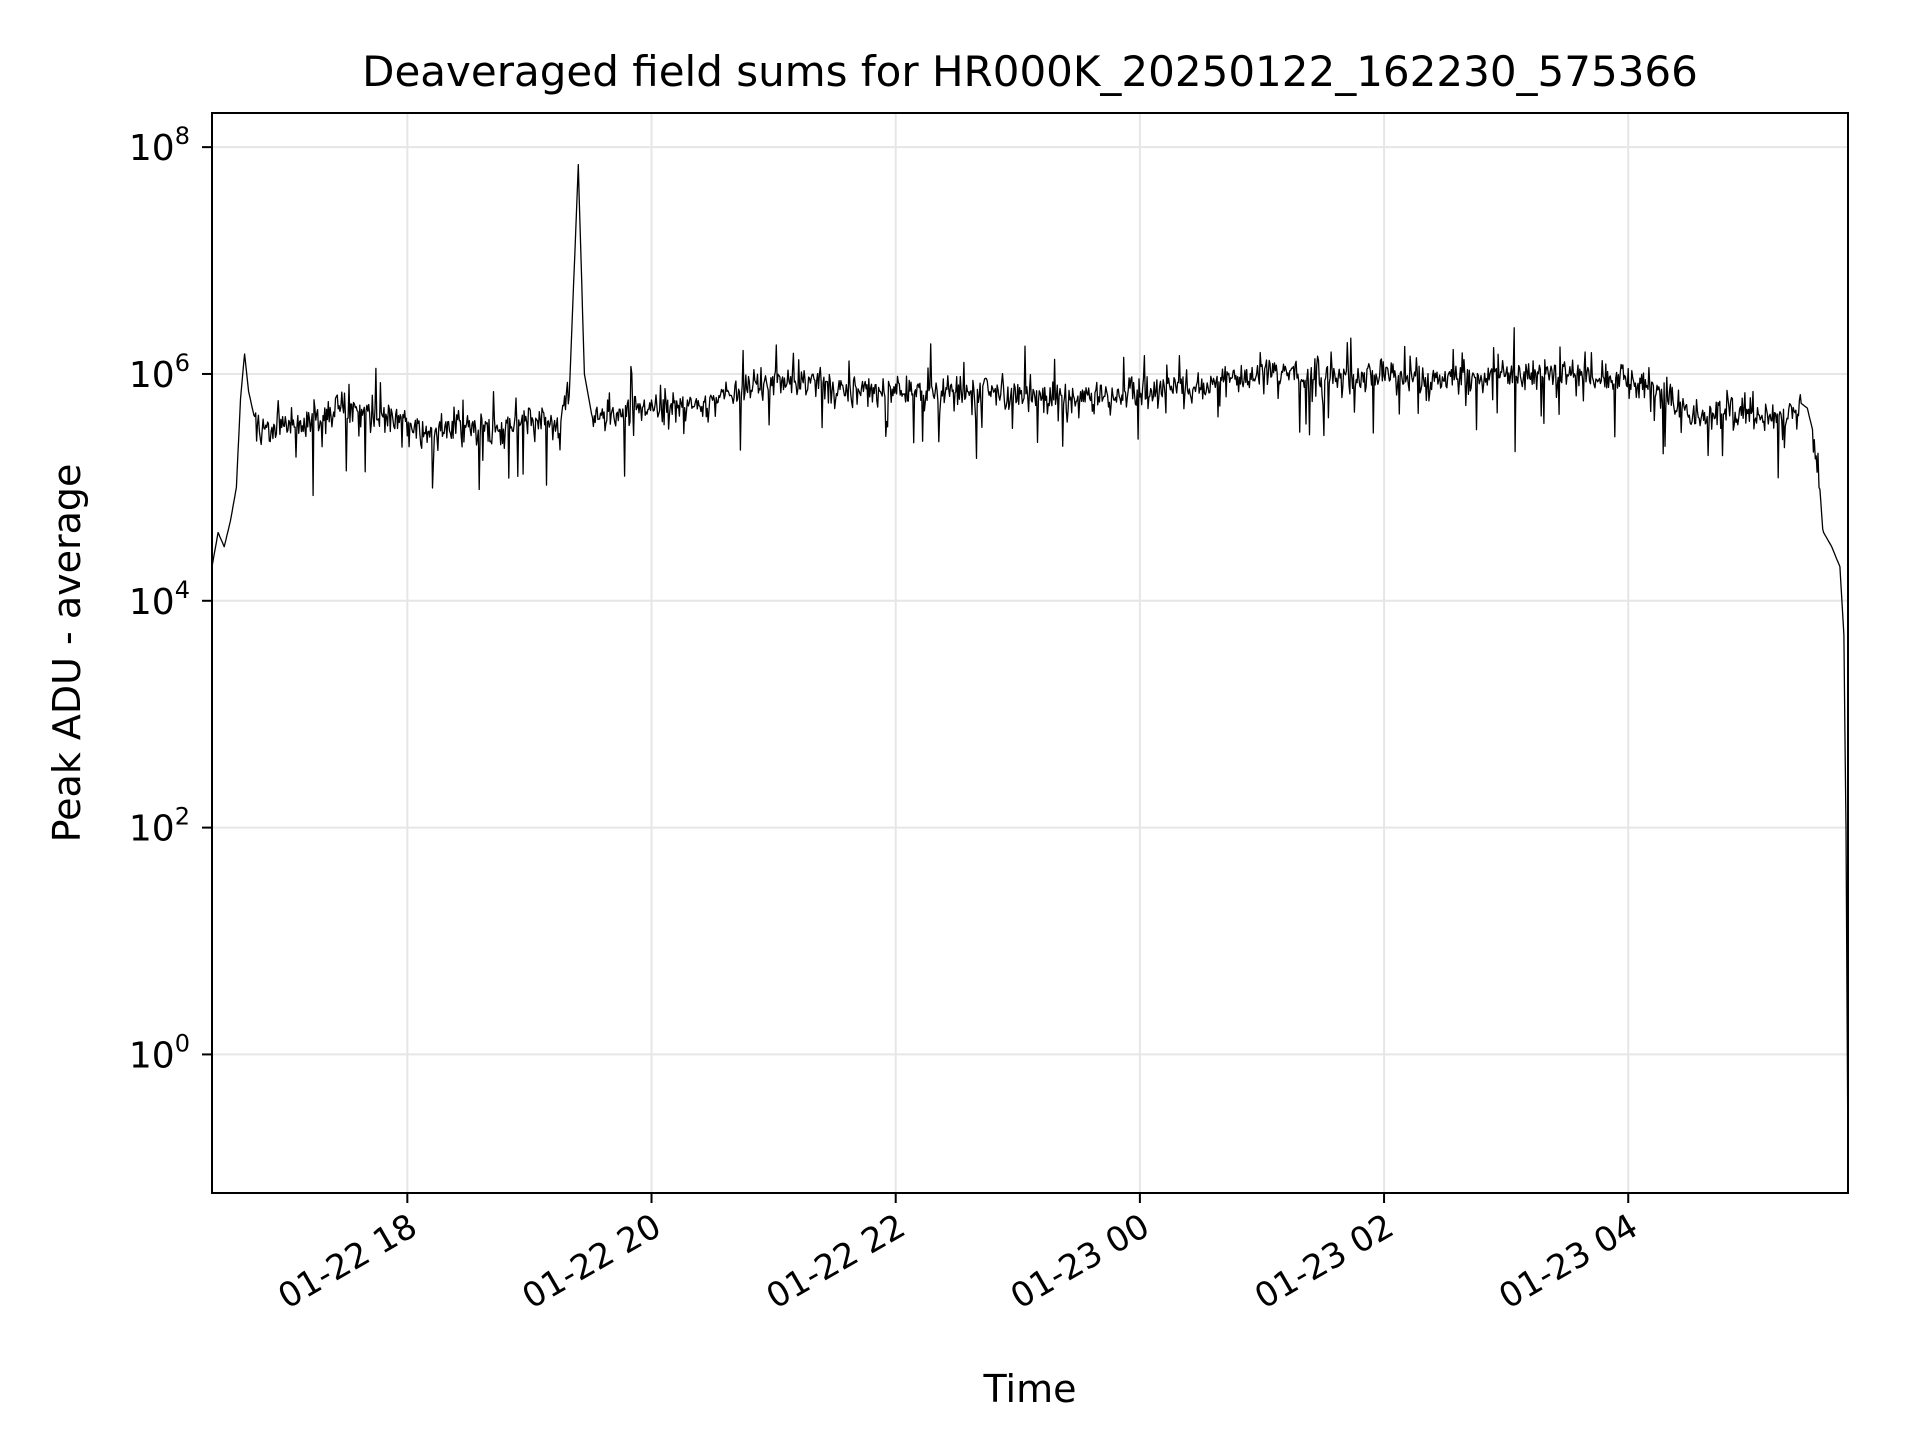 Image resolution: width=1920 pixels, height=1444 pixels. What do you see at coordinates (159, 826) in the screenshot?
I see `y-tick-label: 10²` at bounding box center [159, 826].